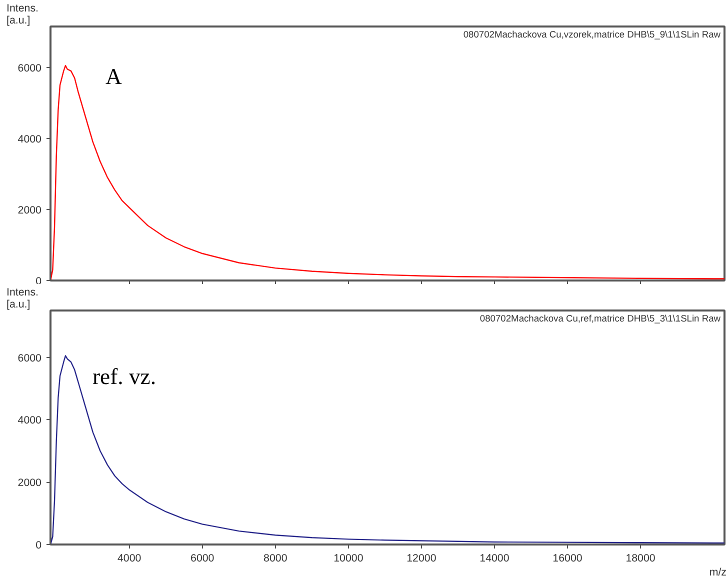 The width and height of the screenshot is (727, 578). What do you see at coordinates (114, 76) in the screenshot?
I see `annotation: A` at bounding box center [114, 76].